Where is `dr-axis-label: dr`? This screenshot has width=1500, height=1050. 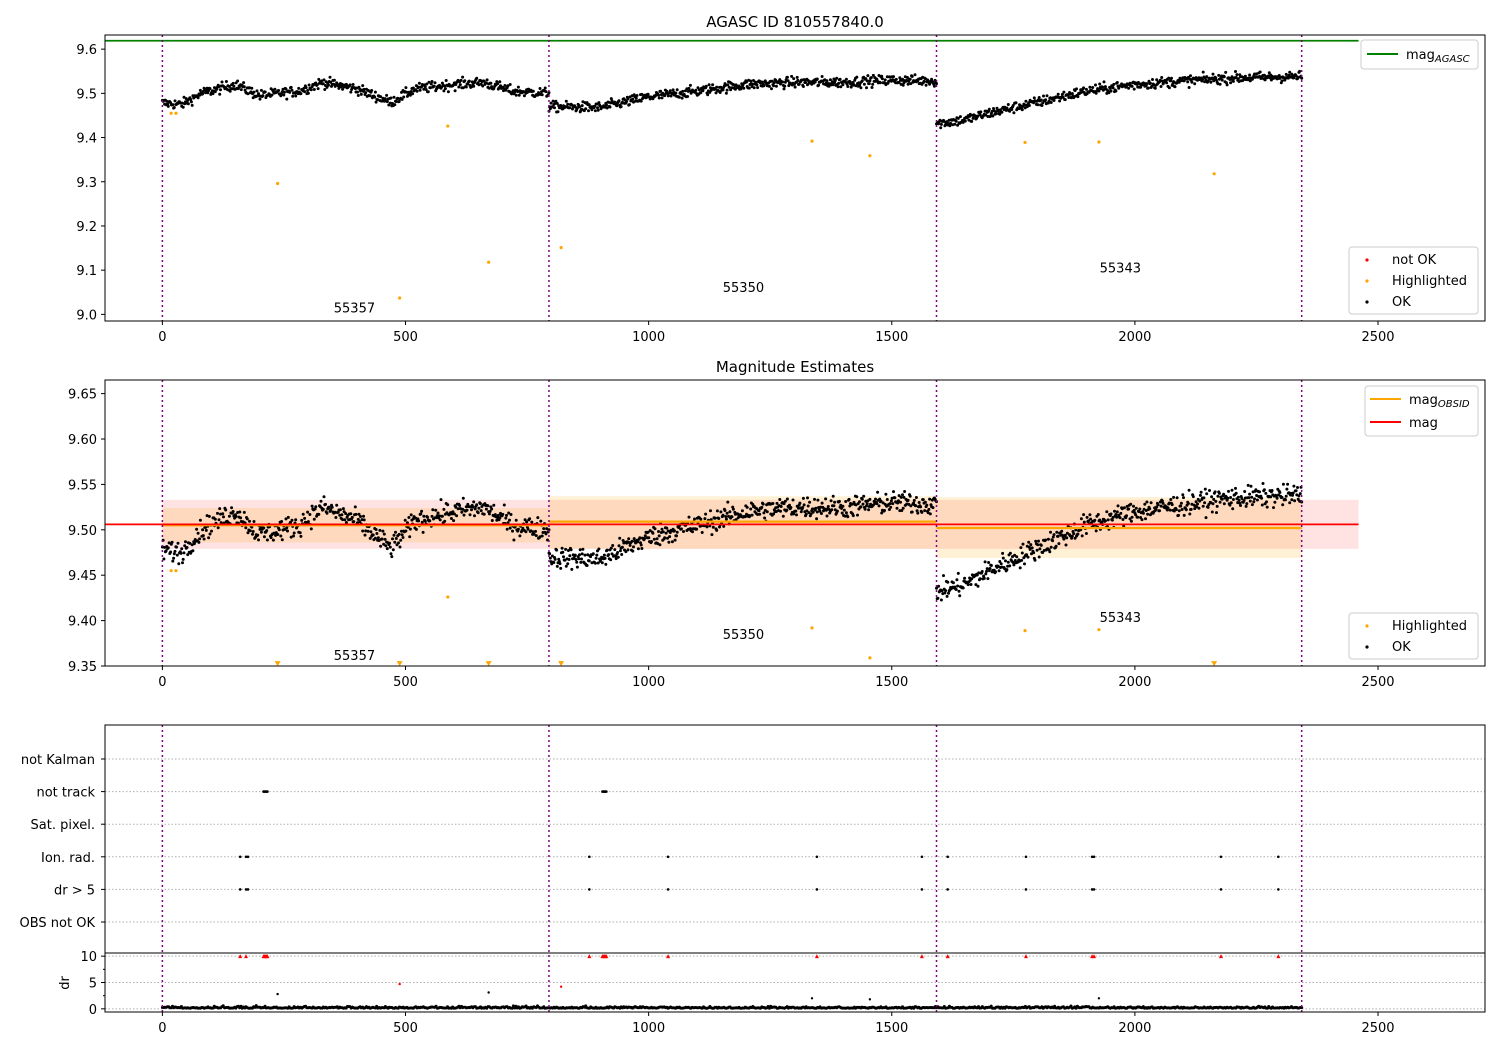
dr-axis-label: dr is located at coordinates (65, 983).